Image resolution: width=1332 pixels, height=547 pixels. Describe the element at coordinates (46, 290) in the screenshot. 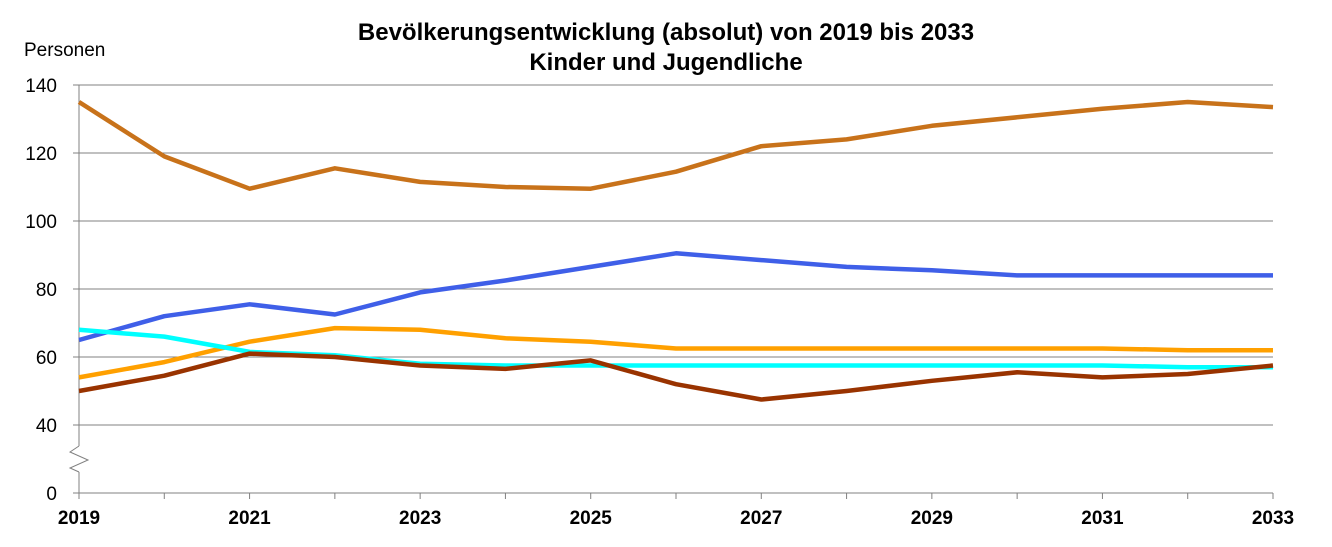

I see `y-tick-label: 80` at that location.